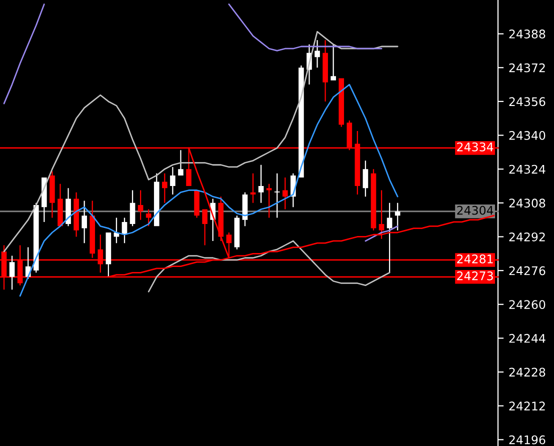  Describe the element at coordinates (527, 135) in the screenshot. I see `y-tick-label: 24340` at that location.